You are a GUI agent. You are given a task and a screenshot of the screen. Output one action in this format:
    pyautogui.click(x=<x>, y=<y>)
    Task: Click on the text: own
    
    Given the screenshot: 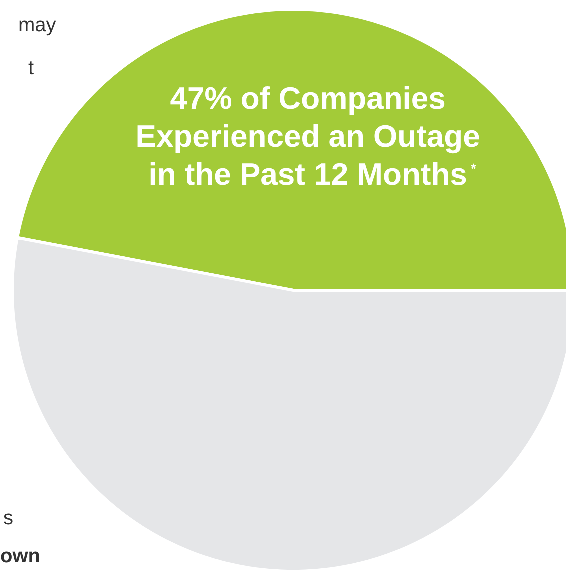 What is the action you would take?
    pyautogui.click(x=20, y=557)
    